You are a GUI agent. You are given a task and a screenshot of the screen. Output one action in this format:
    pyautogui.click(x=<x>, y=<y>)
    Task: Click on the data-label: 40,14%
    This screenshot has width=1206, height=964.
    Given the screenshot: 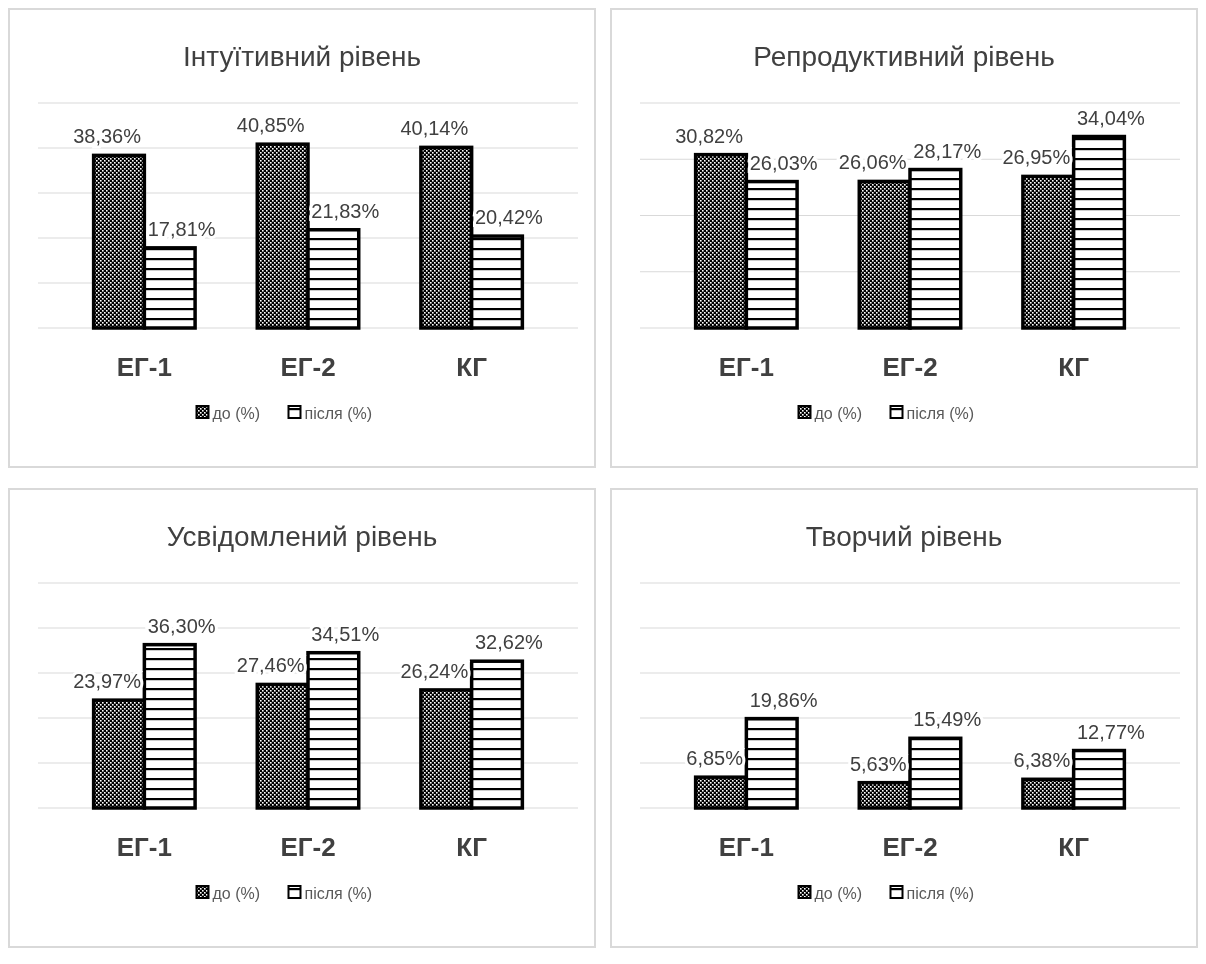 What is the action you would take?
    pyautogui.click(x=434, y=128)
    